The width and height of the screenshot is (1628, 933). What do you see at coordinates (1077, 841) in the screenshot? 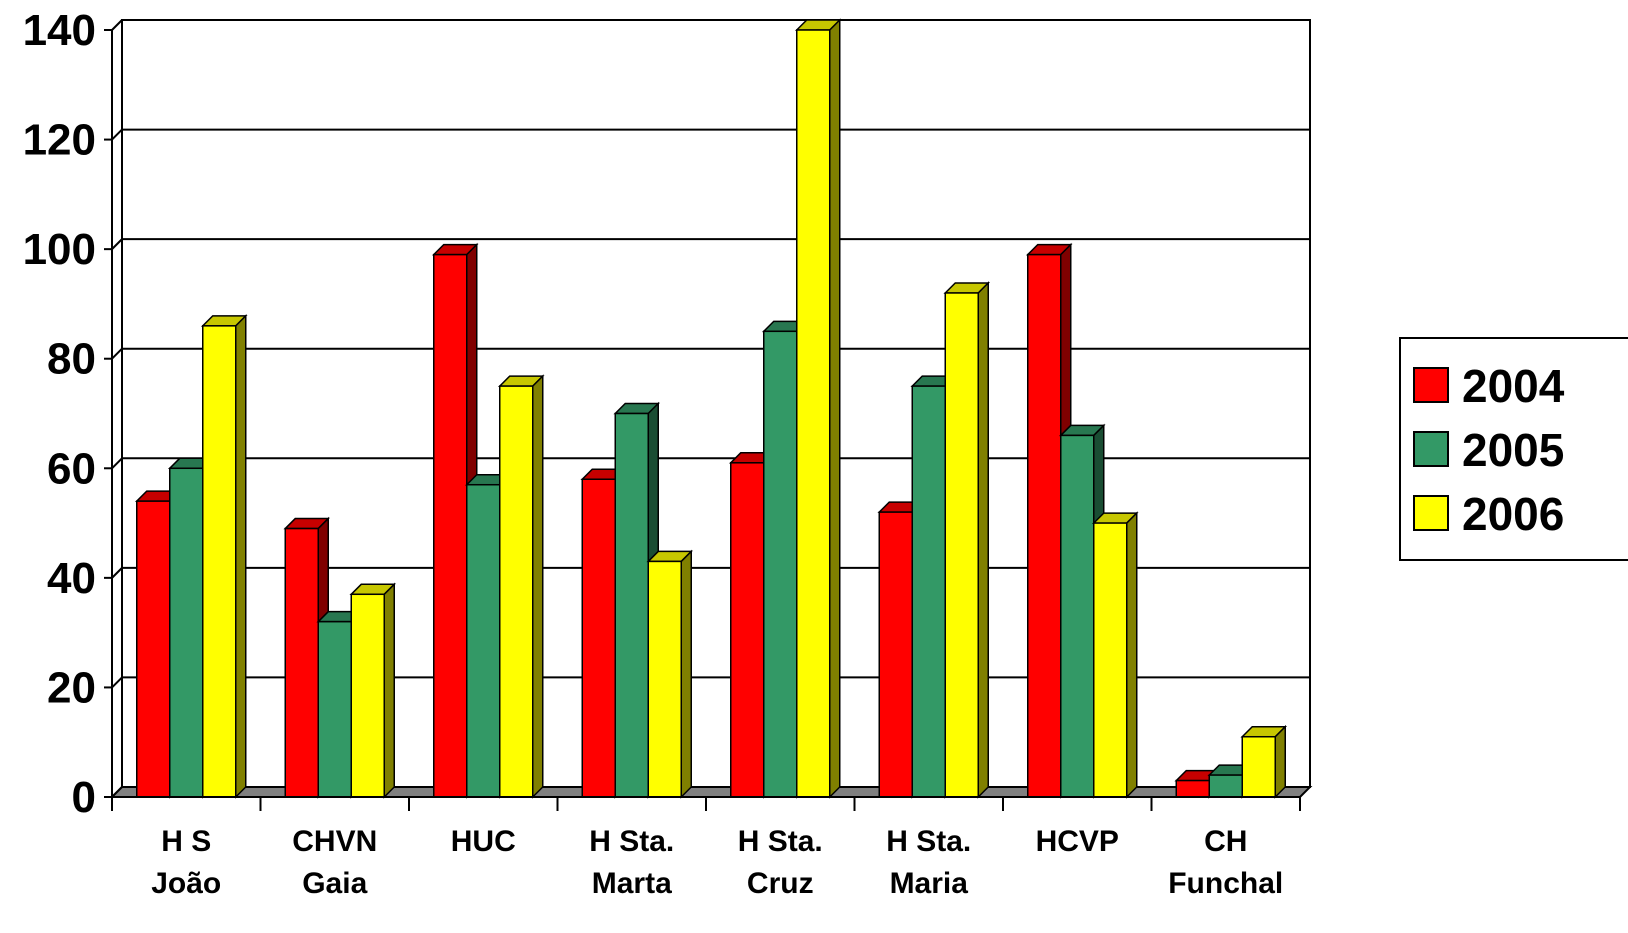
I see `x-category-label: HCVP` at bounding box center [1077, 841].